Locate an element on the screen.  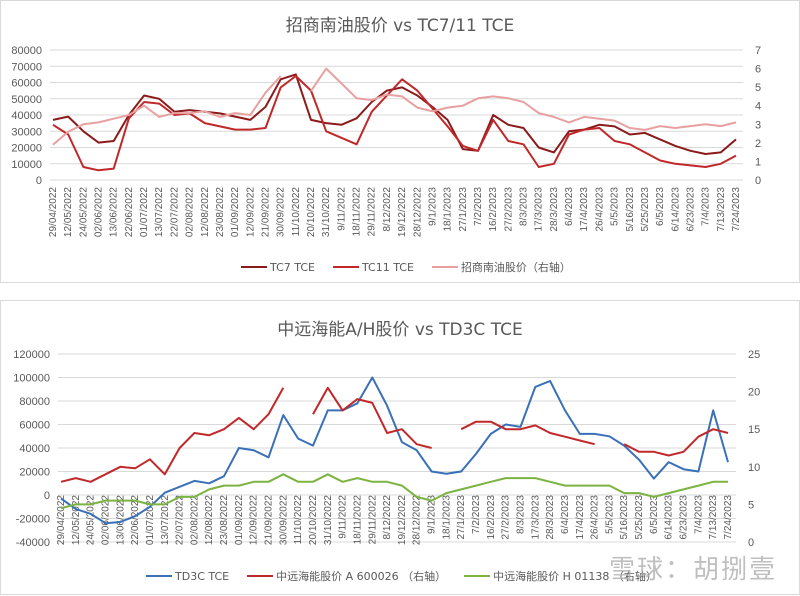
chart-1-title: 招商南油股价 vs TC7/11 TCE is located at coordinates (400, 26).